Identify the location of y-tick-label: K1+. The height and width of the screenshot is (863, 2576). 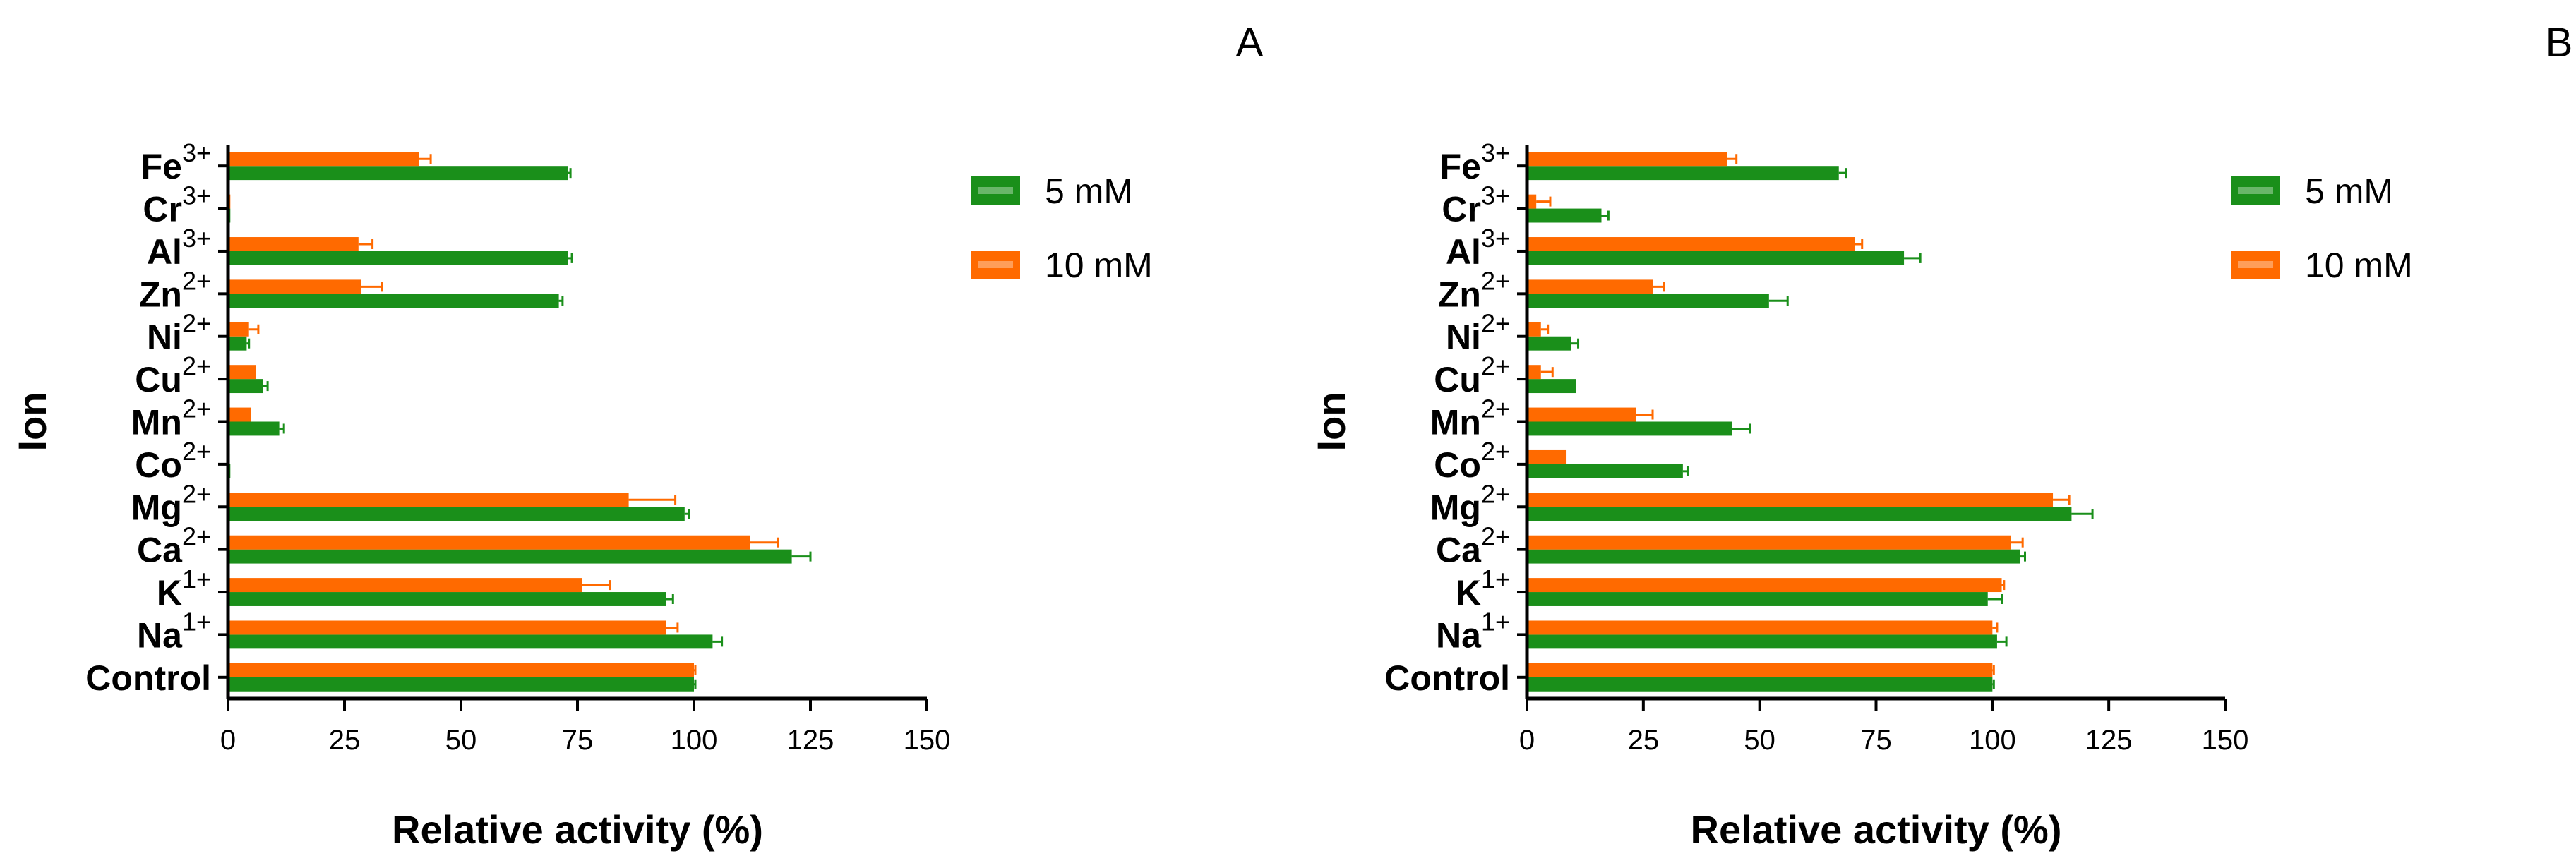
(184, 588).